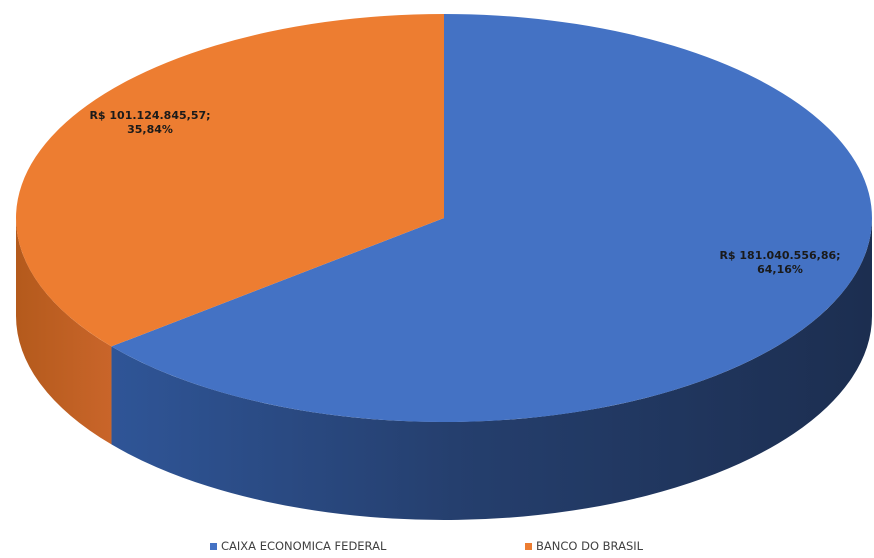 Image resolution: width=874 pixels, height=558 pixels. I want to click on data-label-caixa: R$ 181.040.556,86; 64,16%, so click(780, 263).